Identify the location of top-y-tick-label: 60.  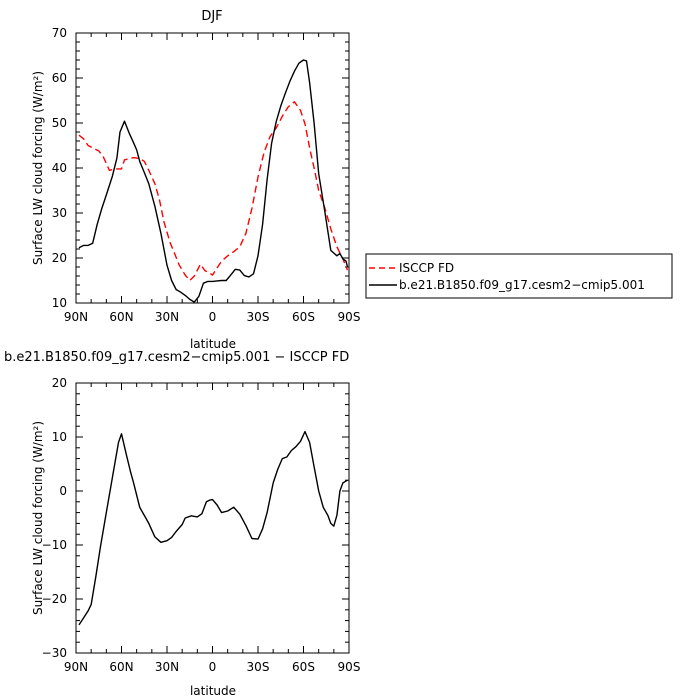
(59, 78).